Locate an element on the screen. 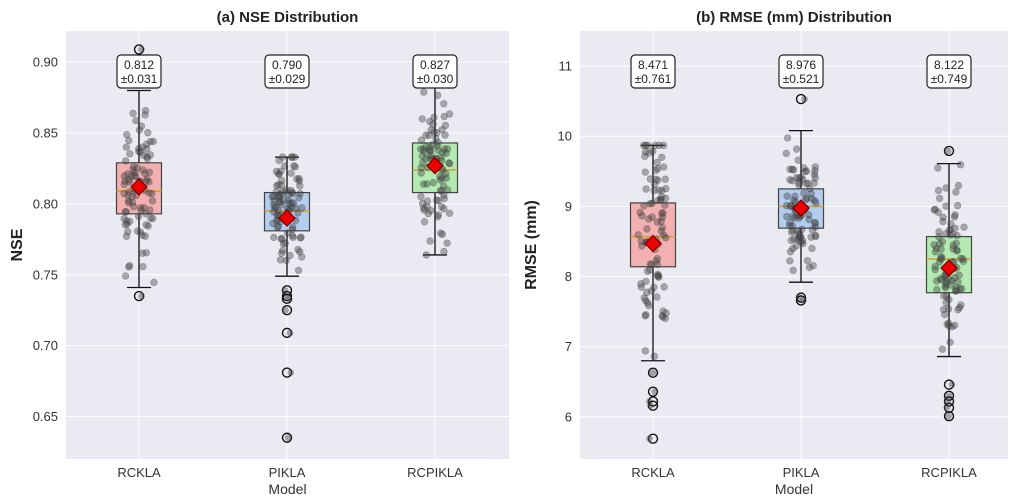  stat-annotation-line: ±0.030 is located at coordinates (435, 79).